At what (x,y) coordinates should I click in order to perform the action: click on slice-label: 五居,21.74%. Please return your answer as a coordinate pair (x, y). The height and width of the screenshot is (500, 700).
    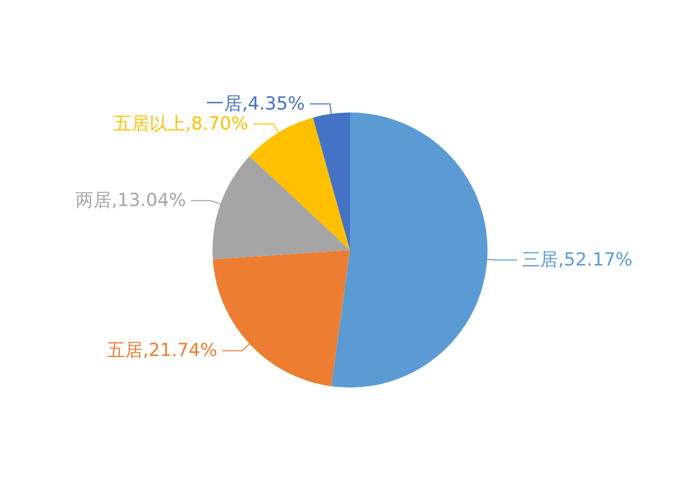
    Looking at the image, I should click on (162, 351).